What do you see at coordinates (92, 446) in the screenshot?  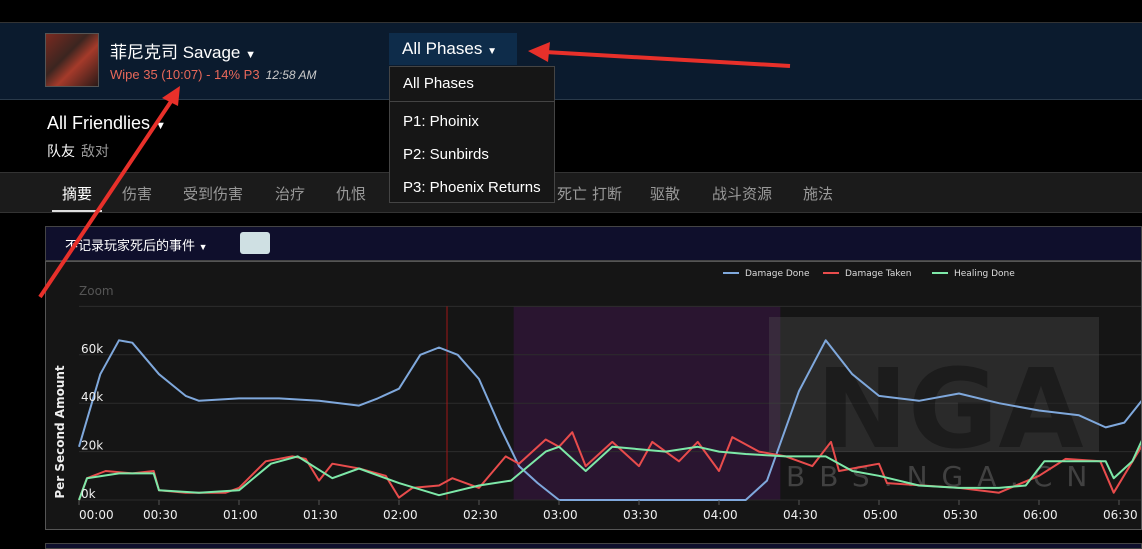 I see `y-tick-label: 20k` at bounding box center [92, 446].